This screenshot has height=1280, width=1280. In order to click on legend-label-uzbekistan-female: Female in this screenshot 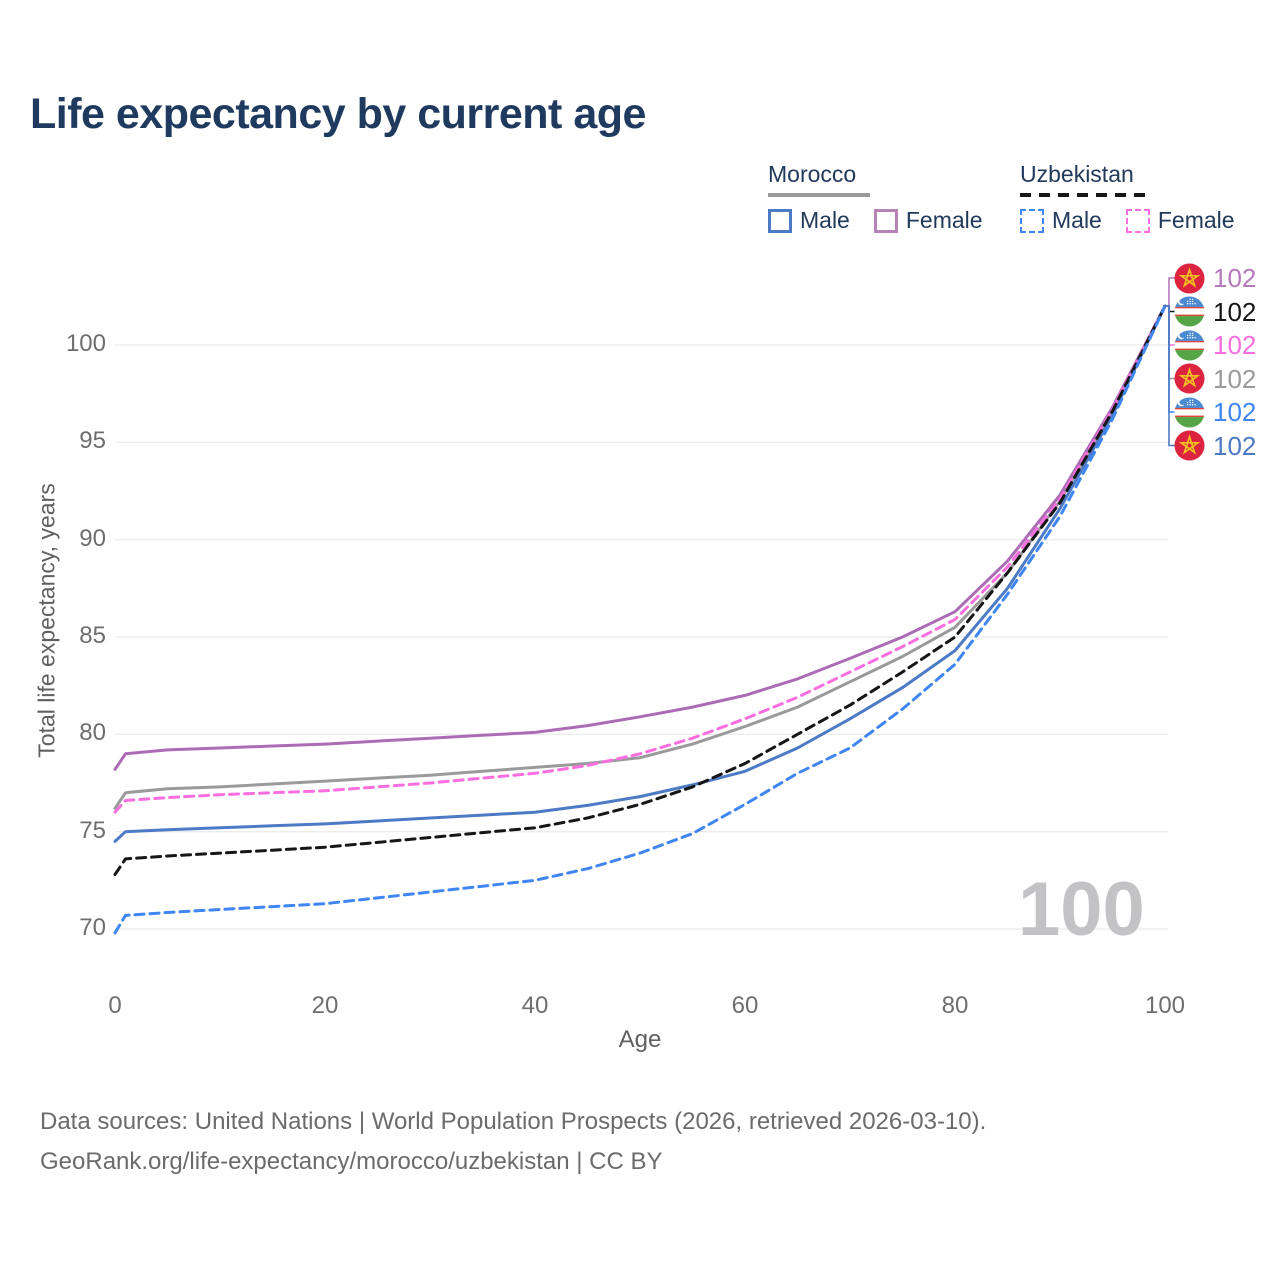, I will do `click(1196, 220)`.